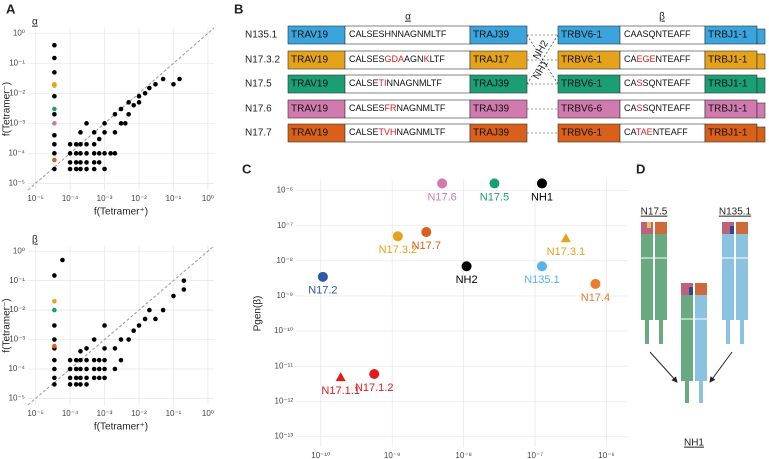 The image size is (769, 459). What do you see at coordinates (19, 250) in the screenshot?
I see `y-tick-label: 10⁰` at bounding box center [19, 250].